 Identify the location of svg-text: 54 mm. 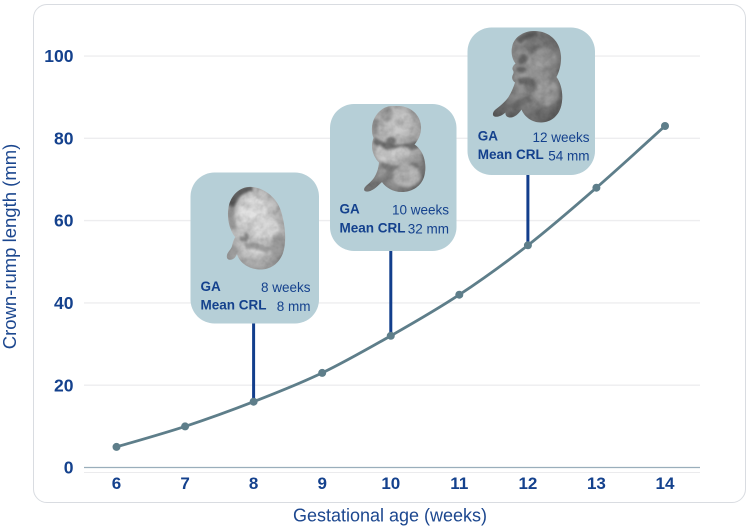
(568, 155).